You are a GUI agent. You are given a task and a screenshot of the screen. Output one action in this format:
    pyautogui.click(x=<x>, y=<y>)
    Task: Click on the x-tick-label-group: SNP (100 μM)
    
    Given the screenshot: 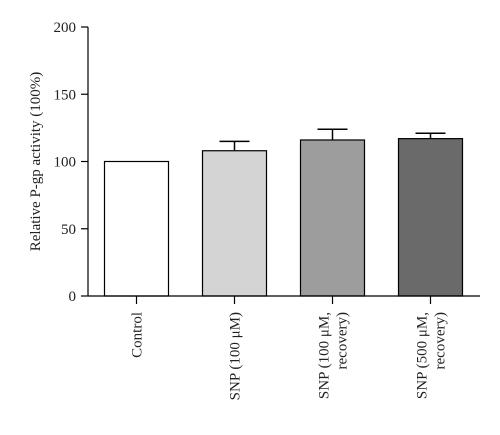 What is the action you would take?
    pyautogui.click(x=236, y=356)
    